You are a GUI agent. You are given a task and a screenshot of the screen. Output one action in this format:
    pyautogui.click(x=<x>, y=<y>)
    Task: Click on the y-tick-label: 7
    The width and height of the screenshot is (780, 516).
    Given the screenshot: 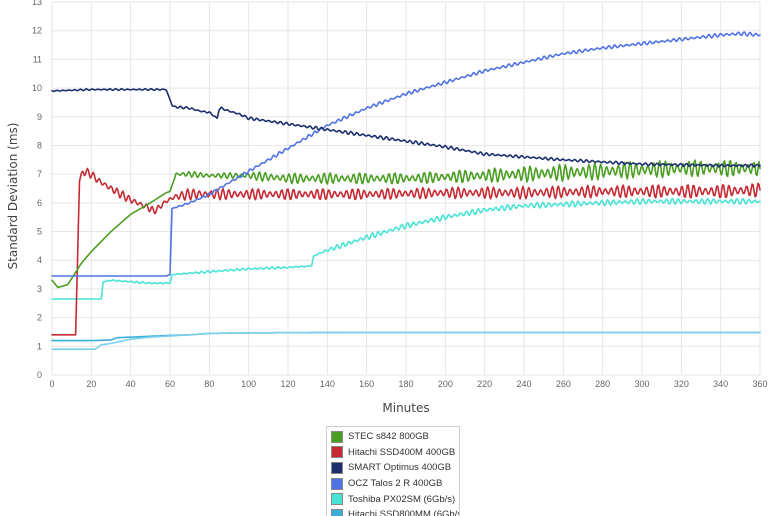 What is the action you would take?
    pyautogui.click(x=39, y=174)
    